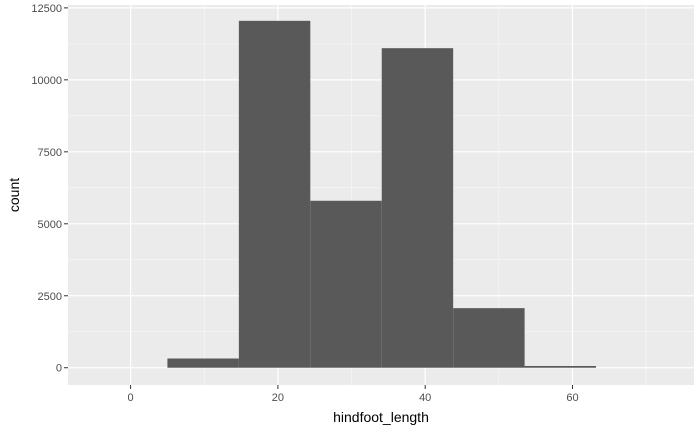  I want to click on x-axis-ticks: 0 20 40 60, so click(353, 394).